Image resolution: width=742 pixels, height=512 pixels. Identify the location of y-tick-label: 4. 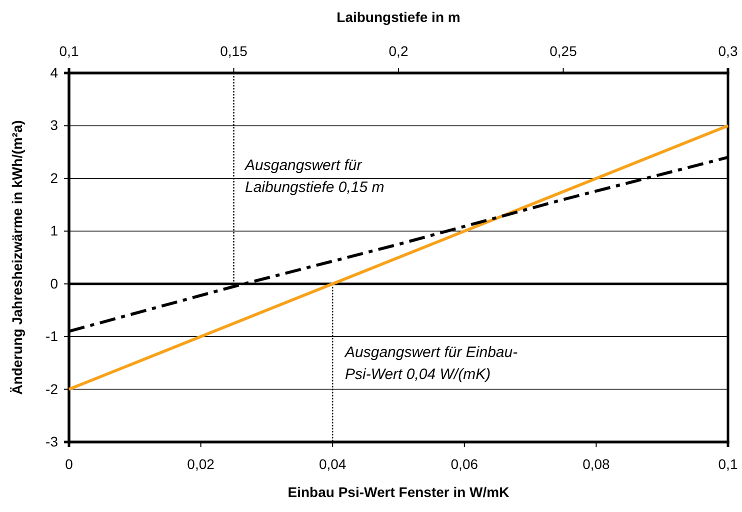
(54, 72).